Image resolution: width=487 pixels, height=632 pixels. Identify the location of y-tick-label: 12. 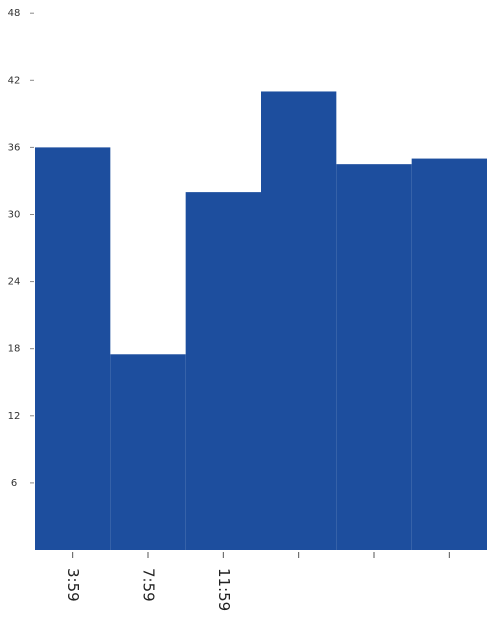
(14, 416).